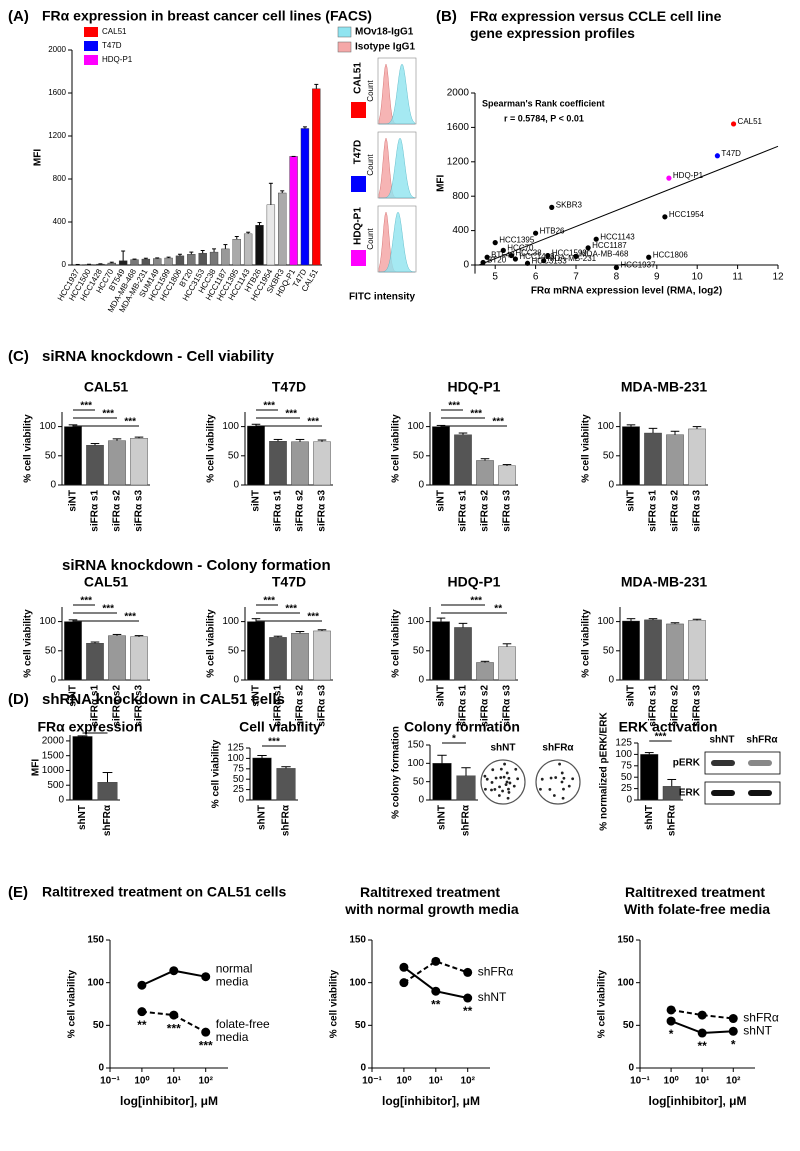 Image resolution: width=800 pixels, height=1151 pixels. Describe the element at coordinates (742, 793) in the screenshot. I see `blot-frame` at that location.